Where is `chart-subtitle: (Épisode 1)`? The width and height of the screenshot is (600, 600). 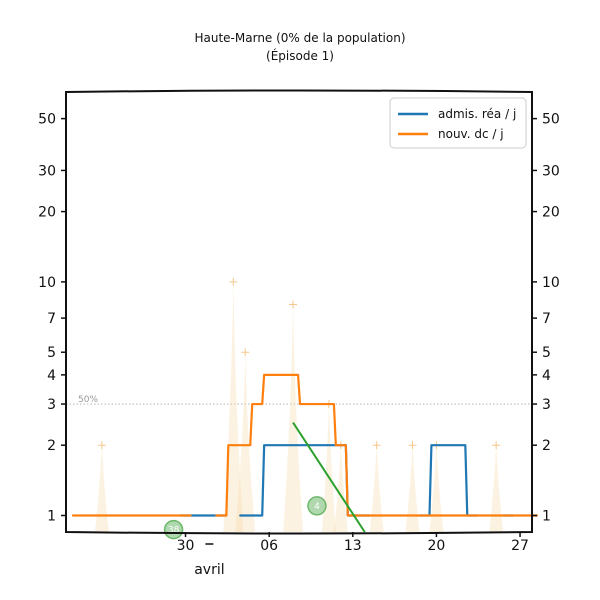
chart-subtitle: (Épisode 1) is located at coordinates (300, 55).